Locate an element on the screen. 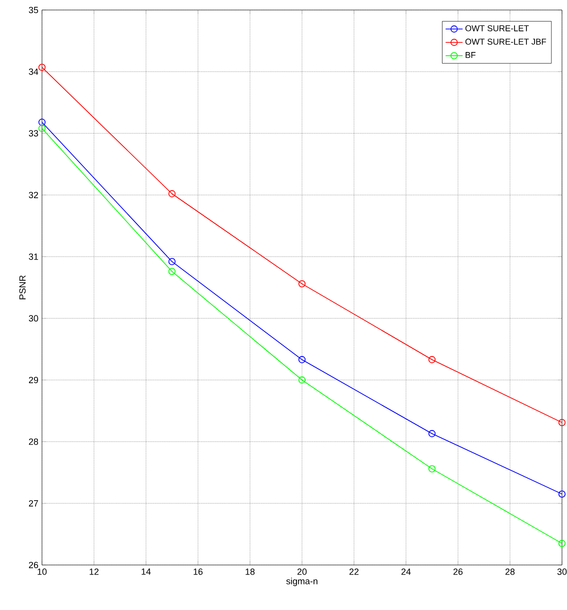 This screenshot has width=567, height=610. y-tick-label: 35 is located at coordinates (33, 10).